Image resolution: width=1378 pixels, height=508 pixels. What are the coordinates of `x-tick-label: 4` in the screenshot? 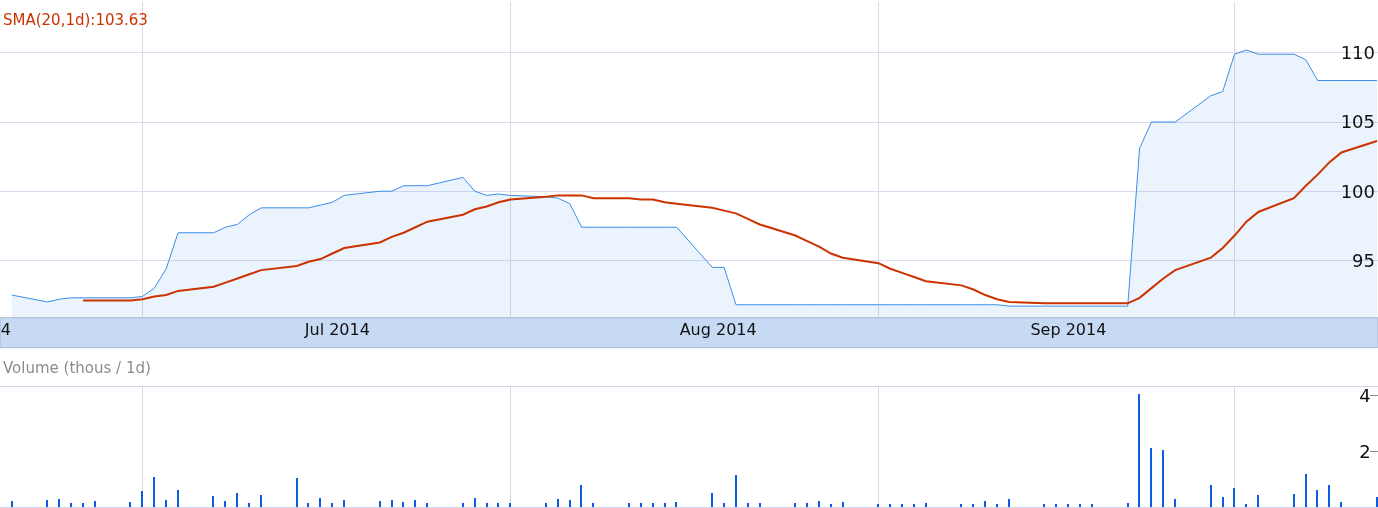 It's located at (6, 329).